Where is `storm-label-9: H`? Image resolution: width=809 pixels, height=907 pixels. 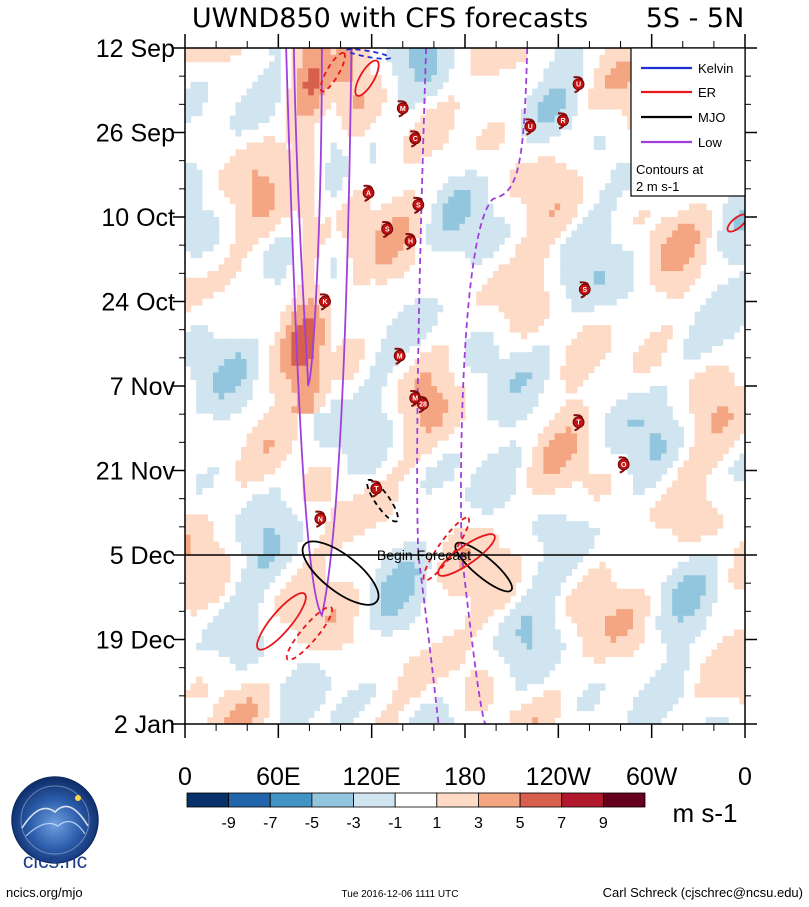
storm-label-9: H is located at coordinates (410, 242).